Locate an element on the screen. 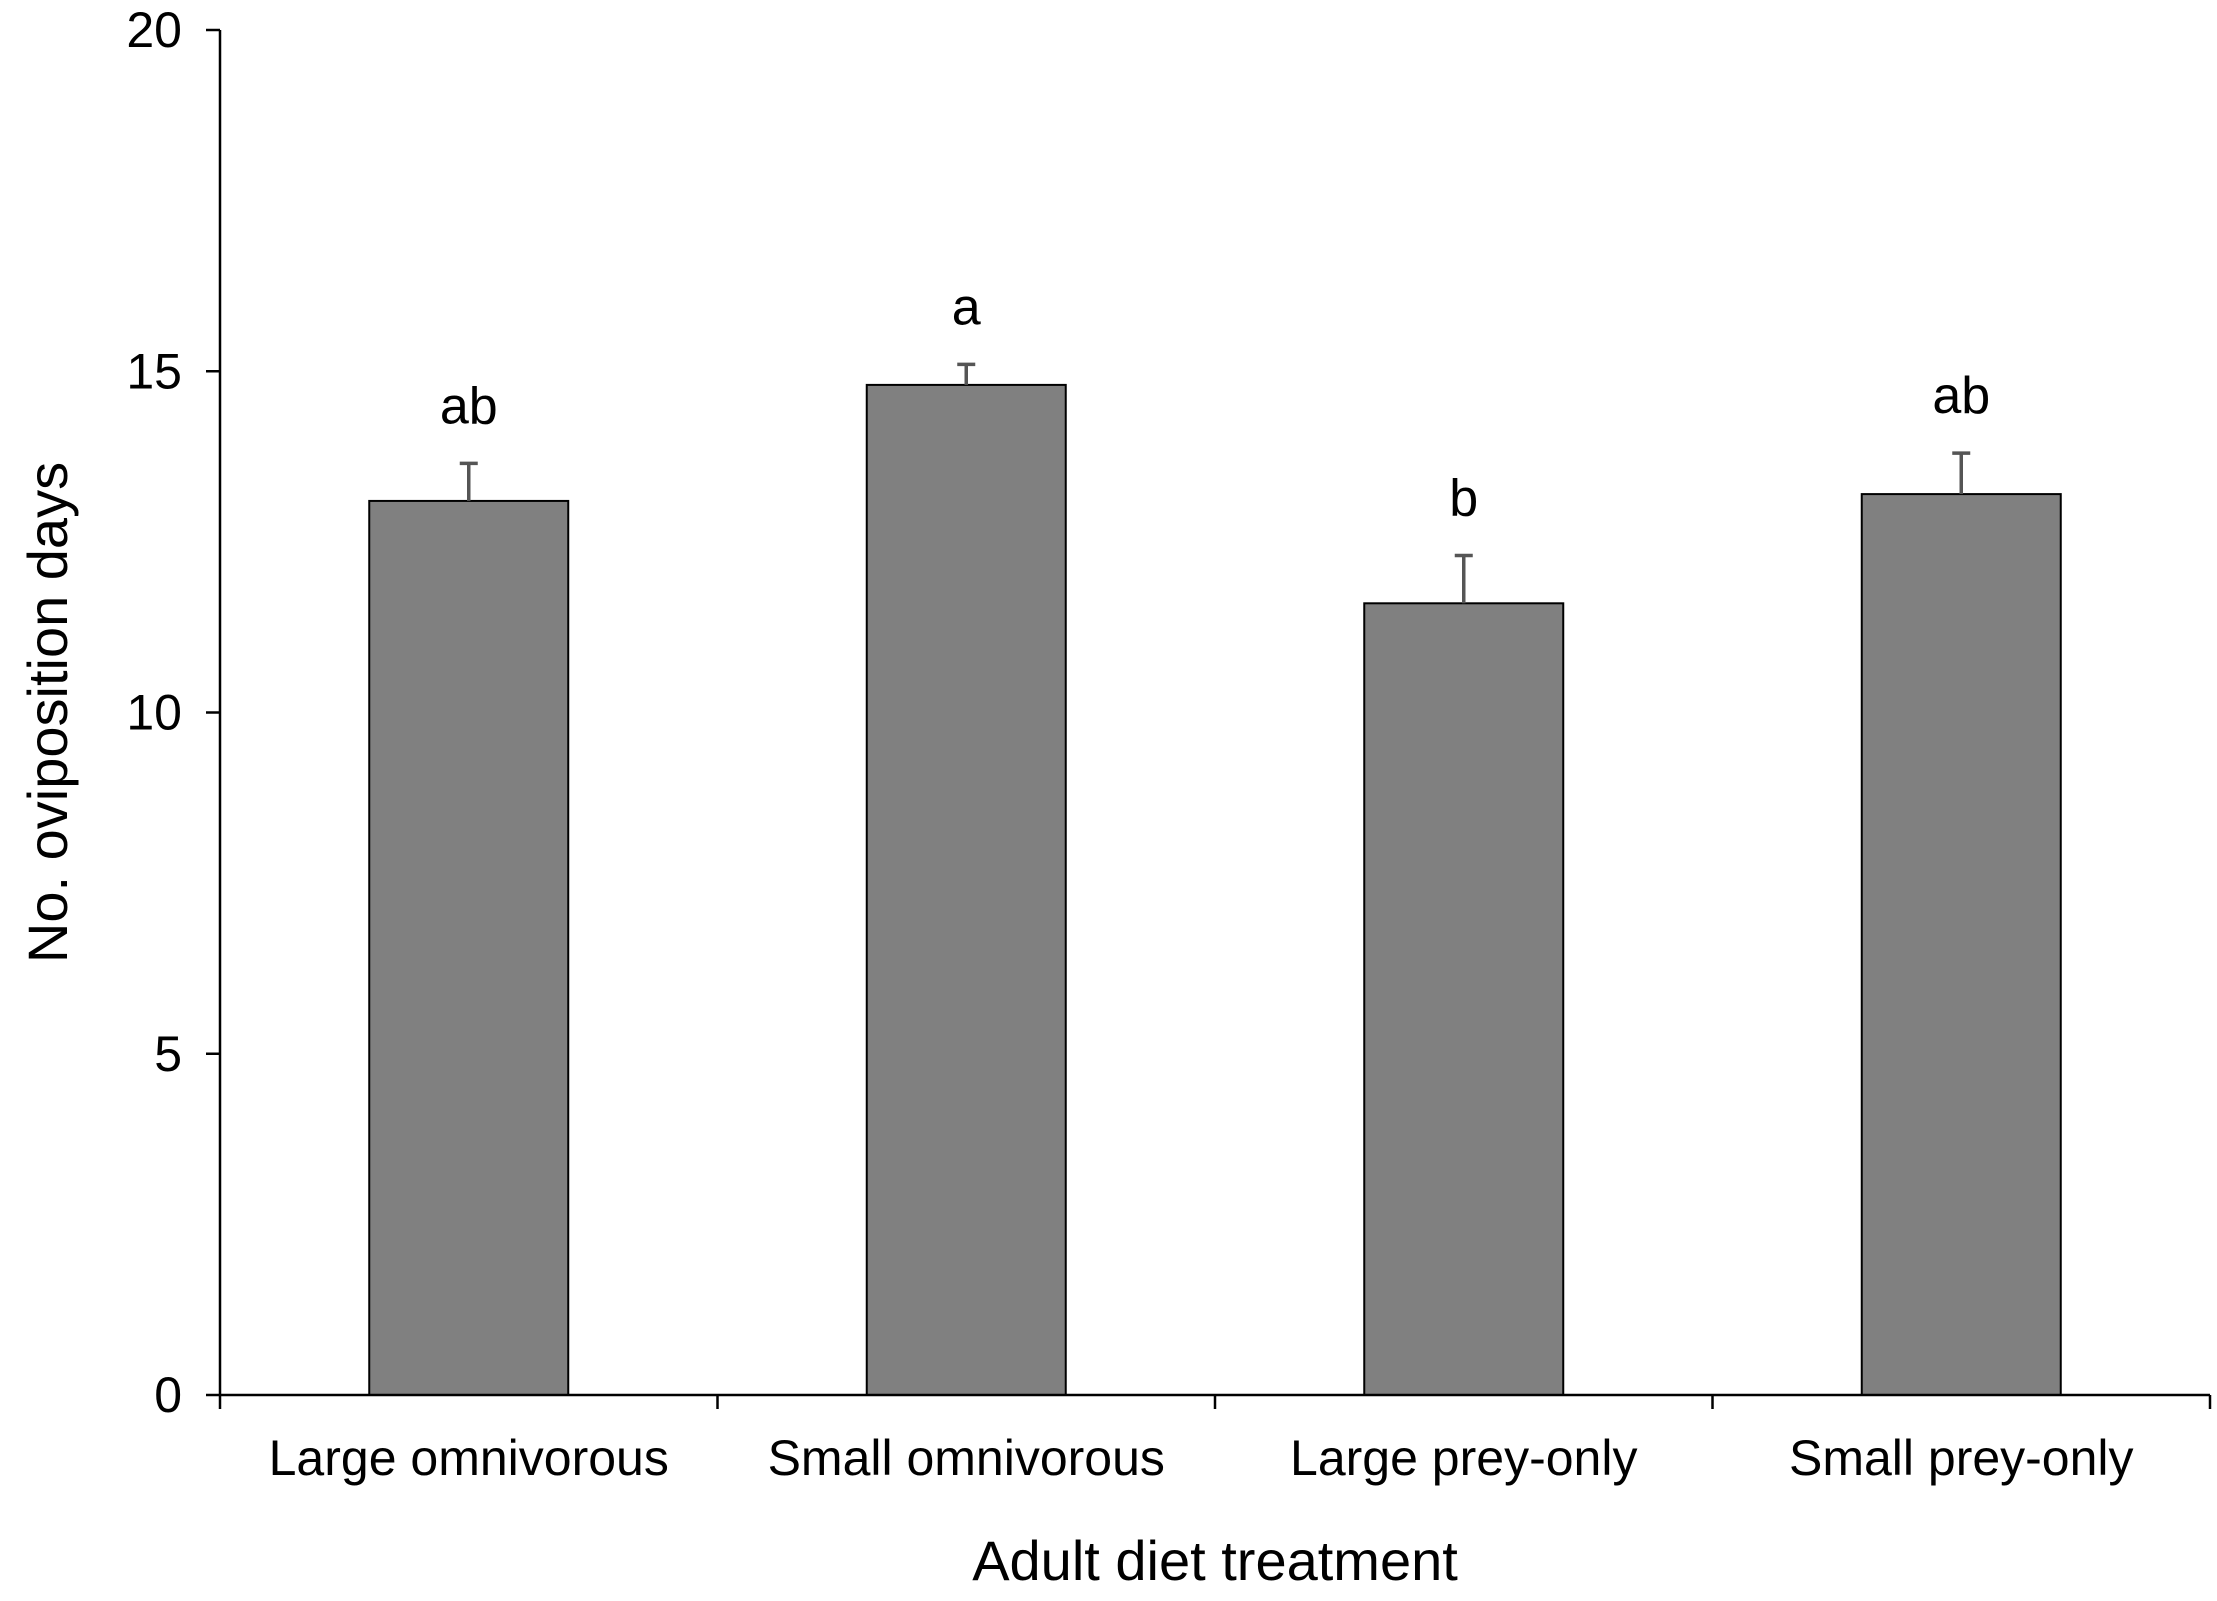 The image size is (2217, 1601). y-ticks-layer: 0 5 10 15 20 is located at coordinates (173, 712).